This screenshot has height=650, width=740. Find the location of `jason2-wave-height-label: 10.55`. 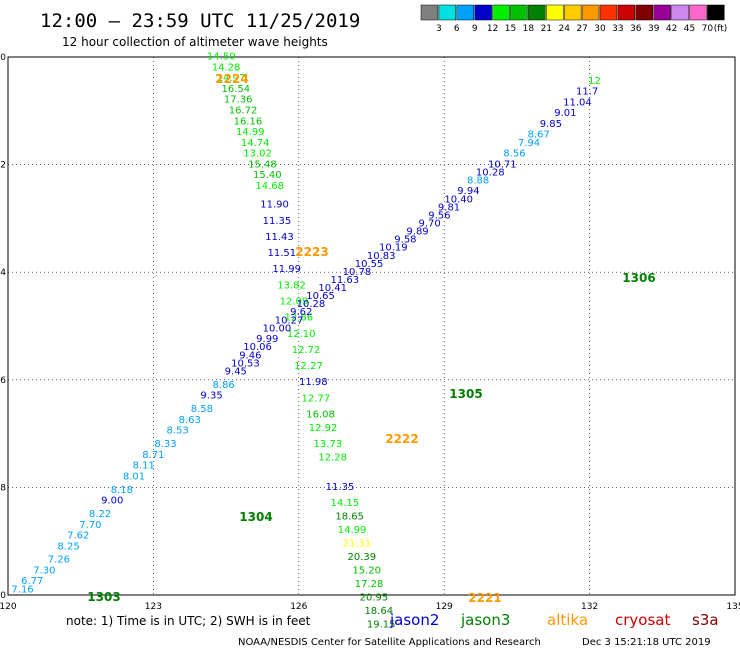

jason2-wave-height-label: 10.55 is located at coordinates (369, 264).